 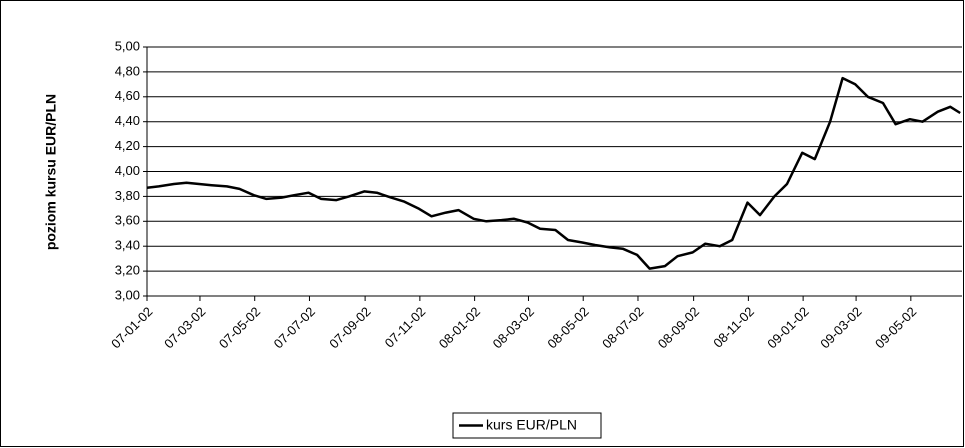 I want to click on y-tick-label: 4,40, so click(x=127, y=120).